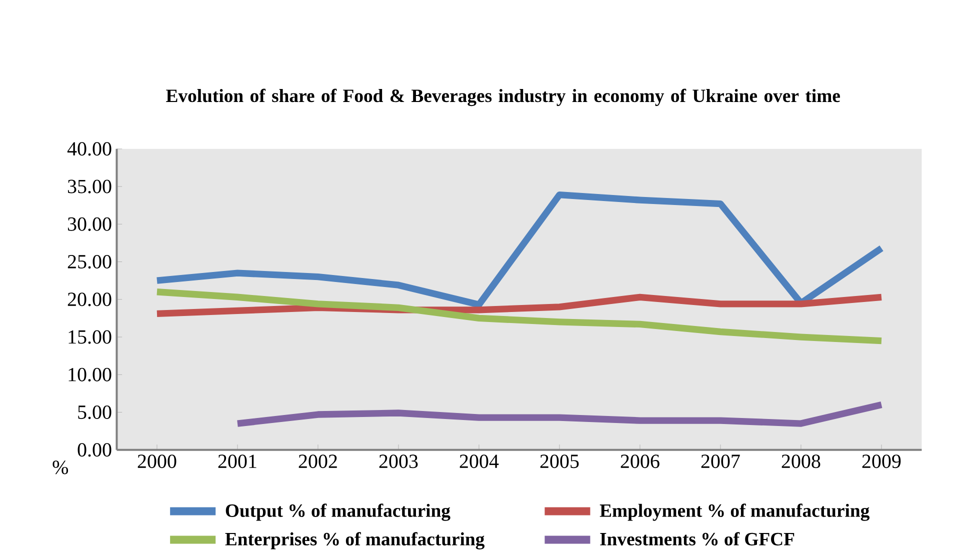 The height and width of the screenshot is (556, 968). I want to click on x-tick-label: 2001, so click(237, 461).